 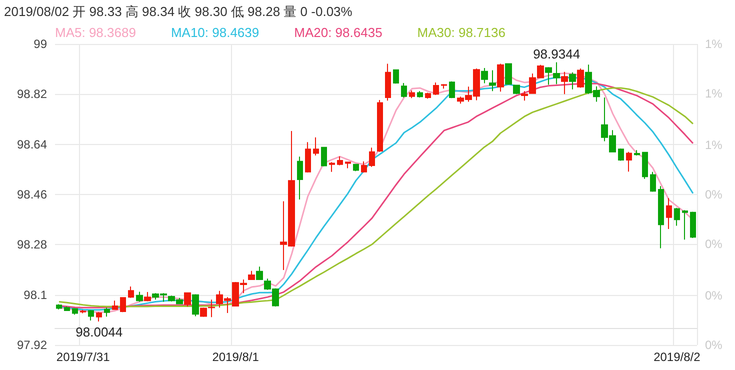 I want to click on y-tick-label: 98.46, so click(x=32, y=195).